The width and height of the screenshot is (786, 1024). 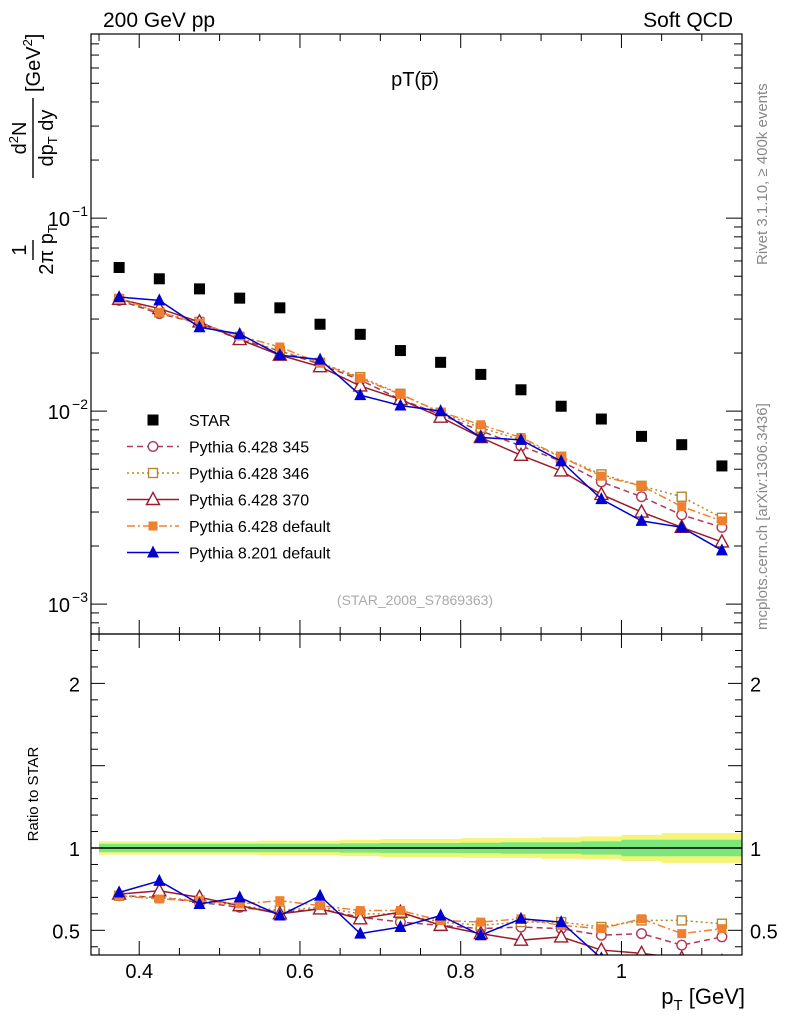 What do you see at coordinates (249, 448) in the screenshot?
I see `legend-label: Pythia 6.428 345` at bounding box center [249, 448].